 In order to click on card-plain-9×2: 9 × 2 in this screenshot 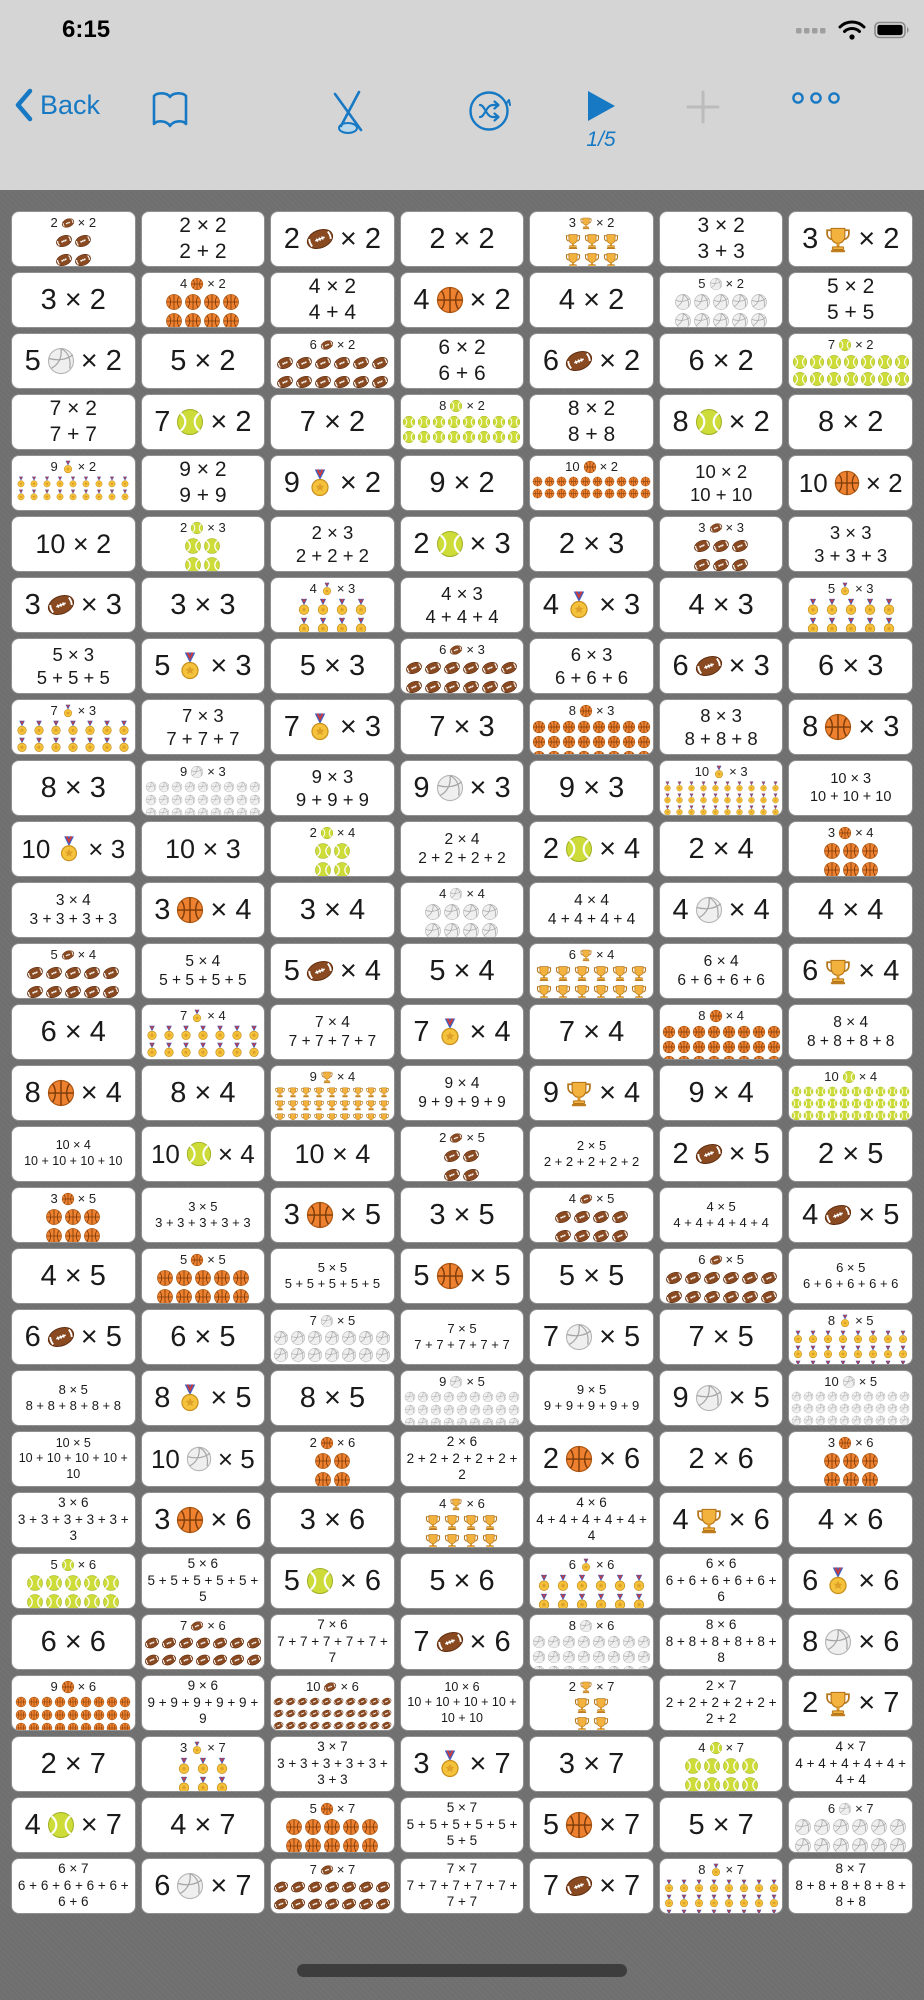, I will do `click(462, 483)`.